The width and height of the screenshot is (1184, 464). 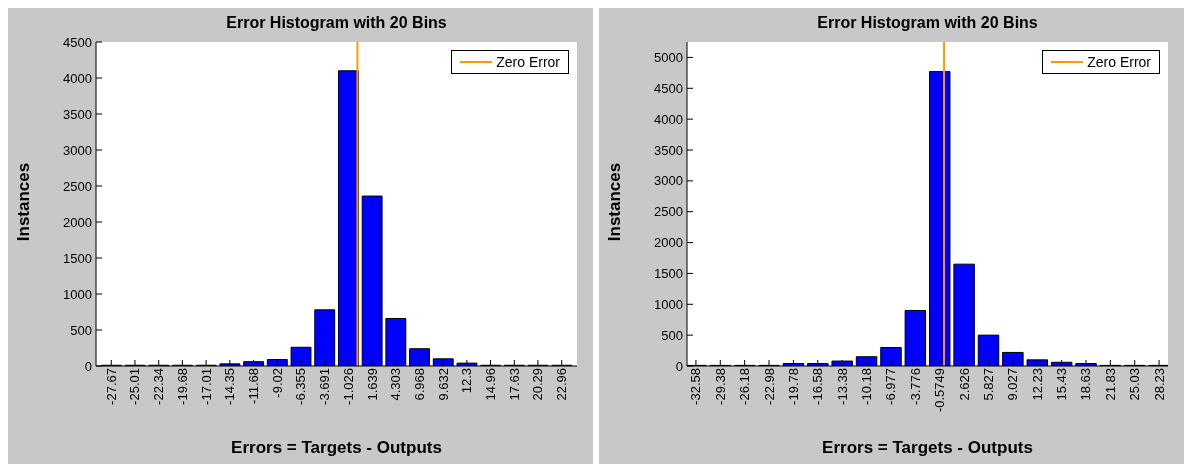 I want to click on x-tick-label: 5.827, so click(x=988, y=384).